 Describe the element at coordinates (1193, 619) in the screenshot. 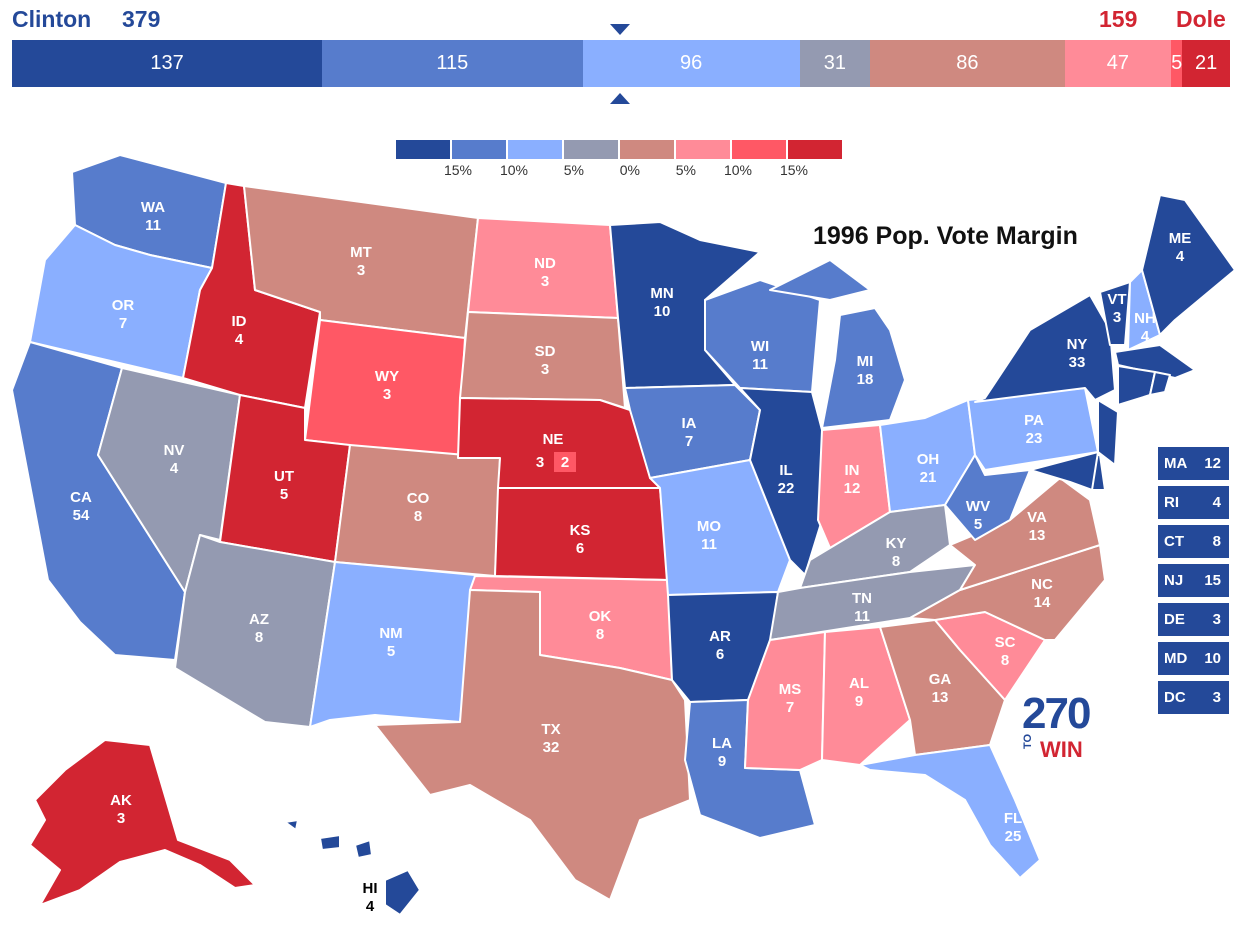

I see `small-state-de: DE 3` at that location.